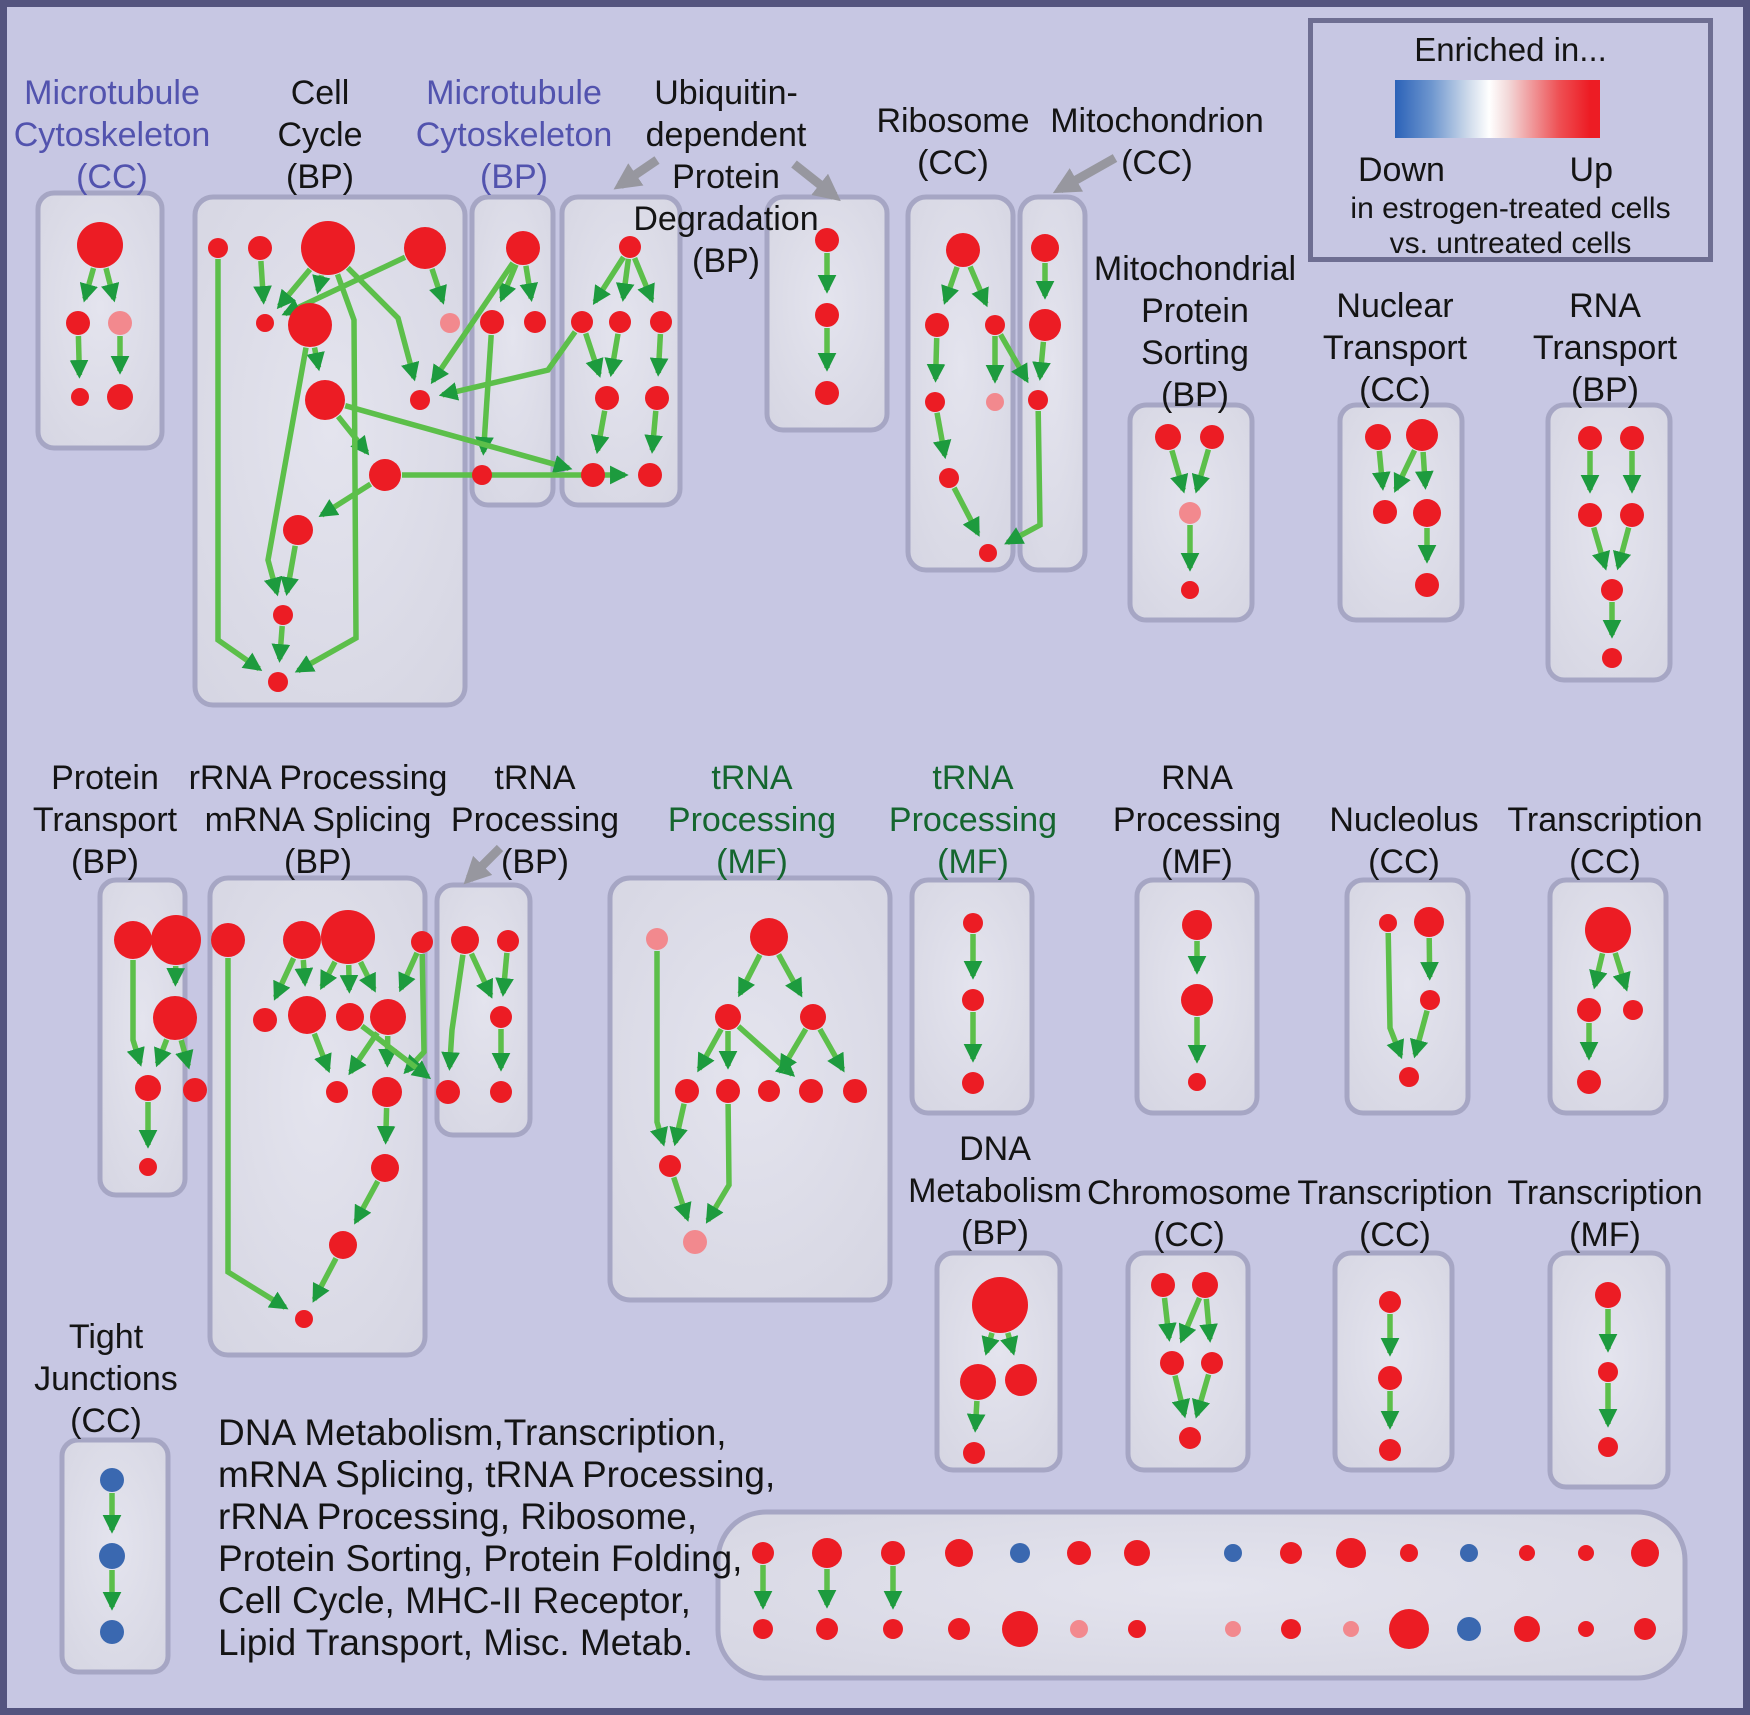 The image size is (1750, 1715). Describe the element at coordinates (681, 1199) in the screenshot. I see `tmf1-edge-v-w` at that location.